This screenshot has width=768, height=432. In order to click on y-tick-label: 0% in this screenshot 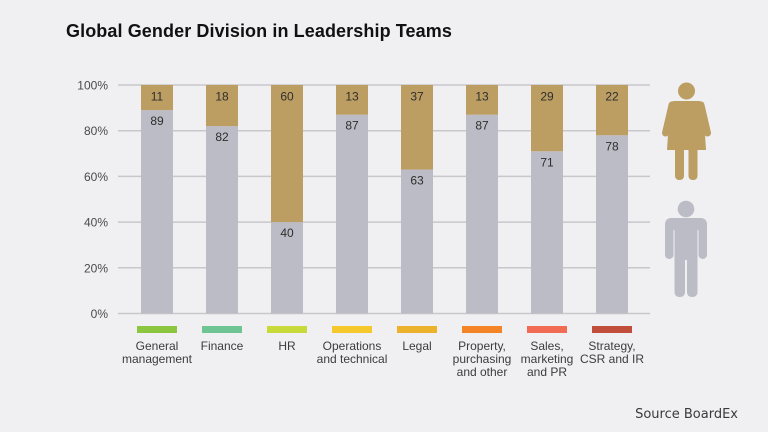, I will do `click(100, 314)`.